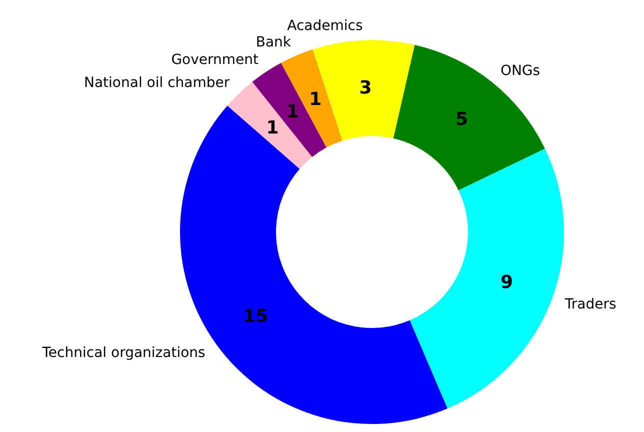 This screenshot has width=644, height=432. What do you see at coordinates (365, 88) in the screenshot?
I see `data-label: 3` at bounding box center [365, 88].